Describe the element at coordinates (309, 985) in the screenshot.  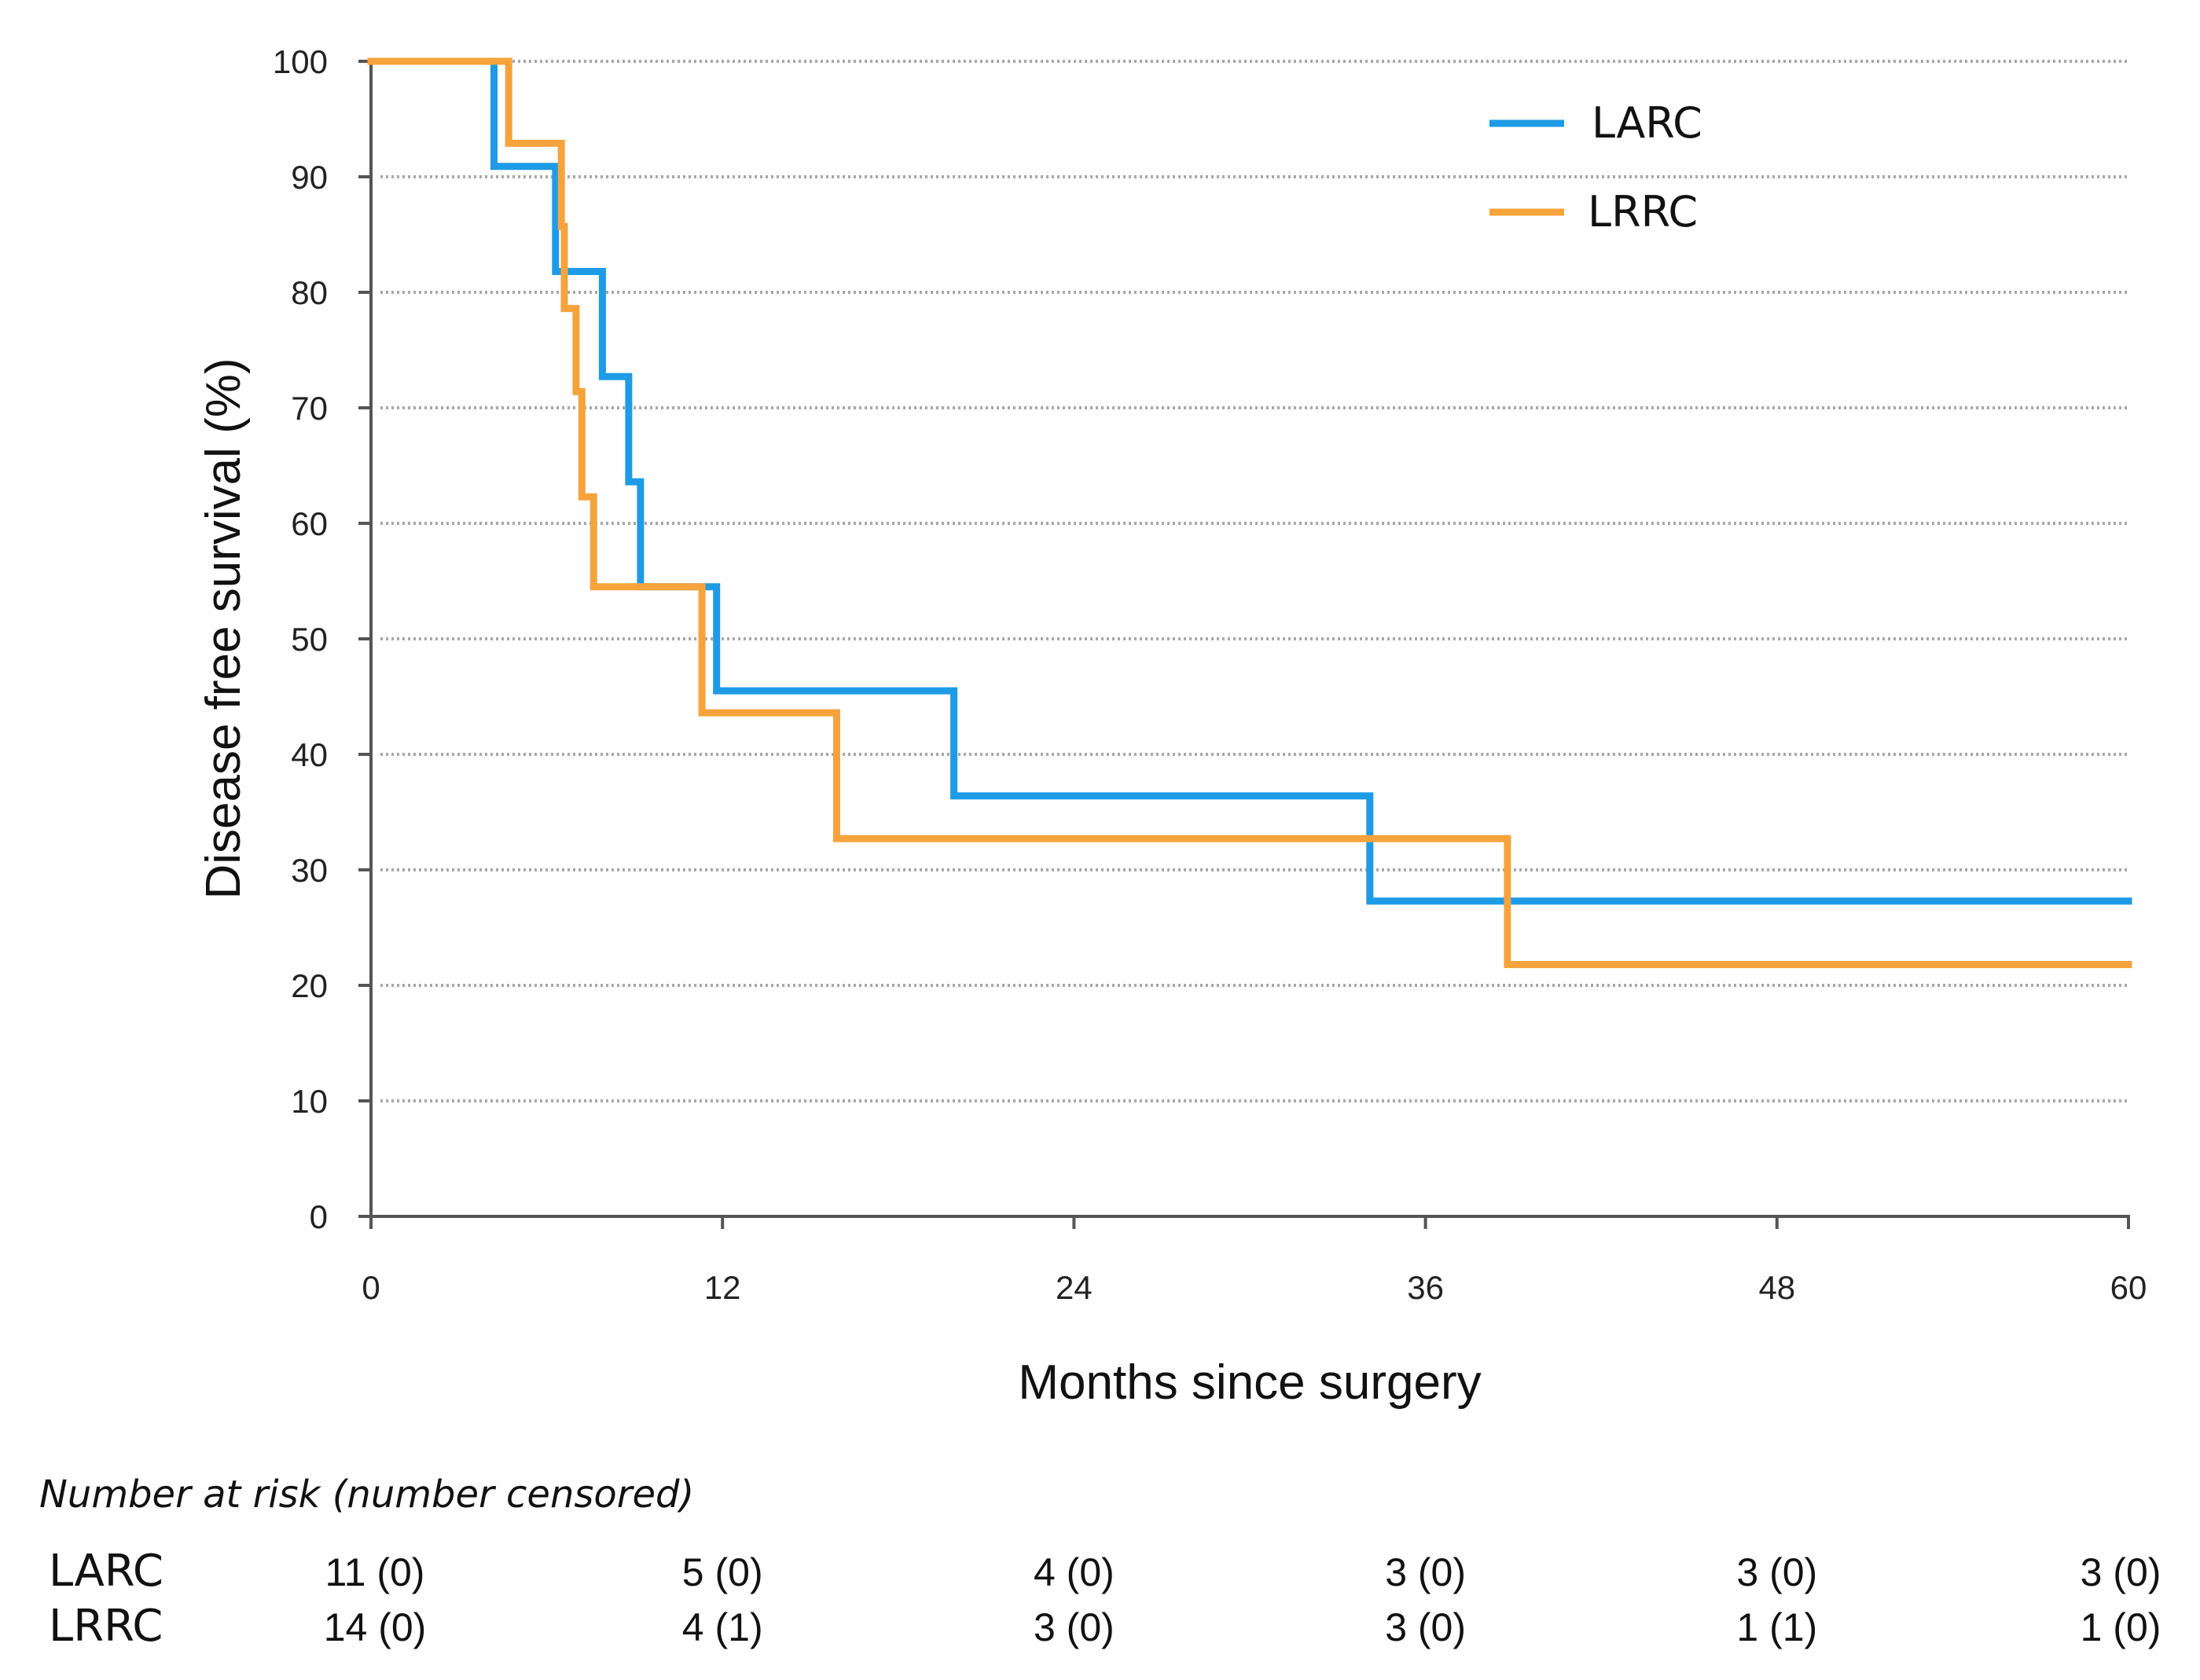
I see `y-tick-label-20: 20` at that location.